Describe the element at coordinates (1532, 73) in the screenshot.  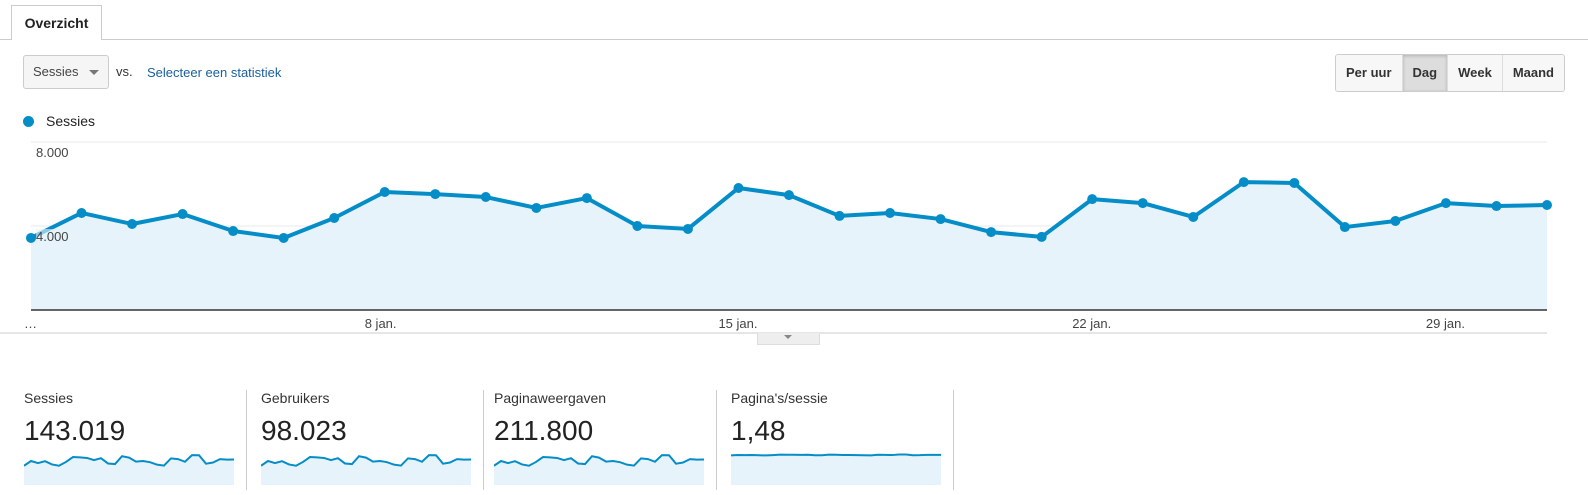
I see `maand-button: Maand` at that location.